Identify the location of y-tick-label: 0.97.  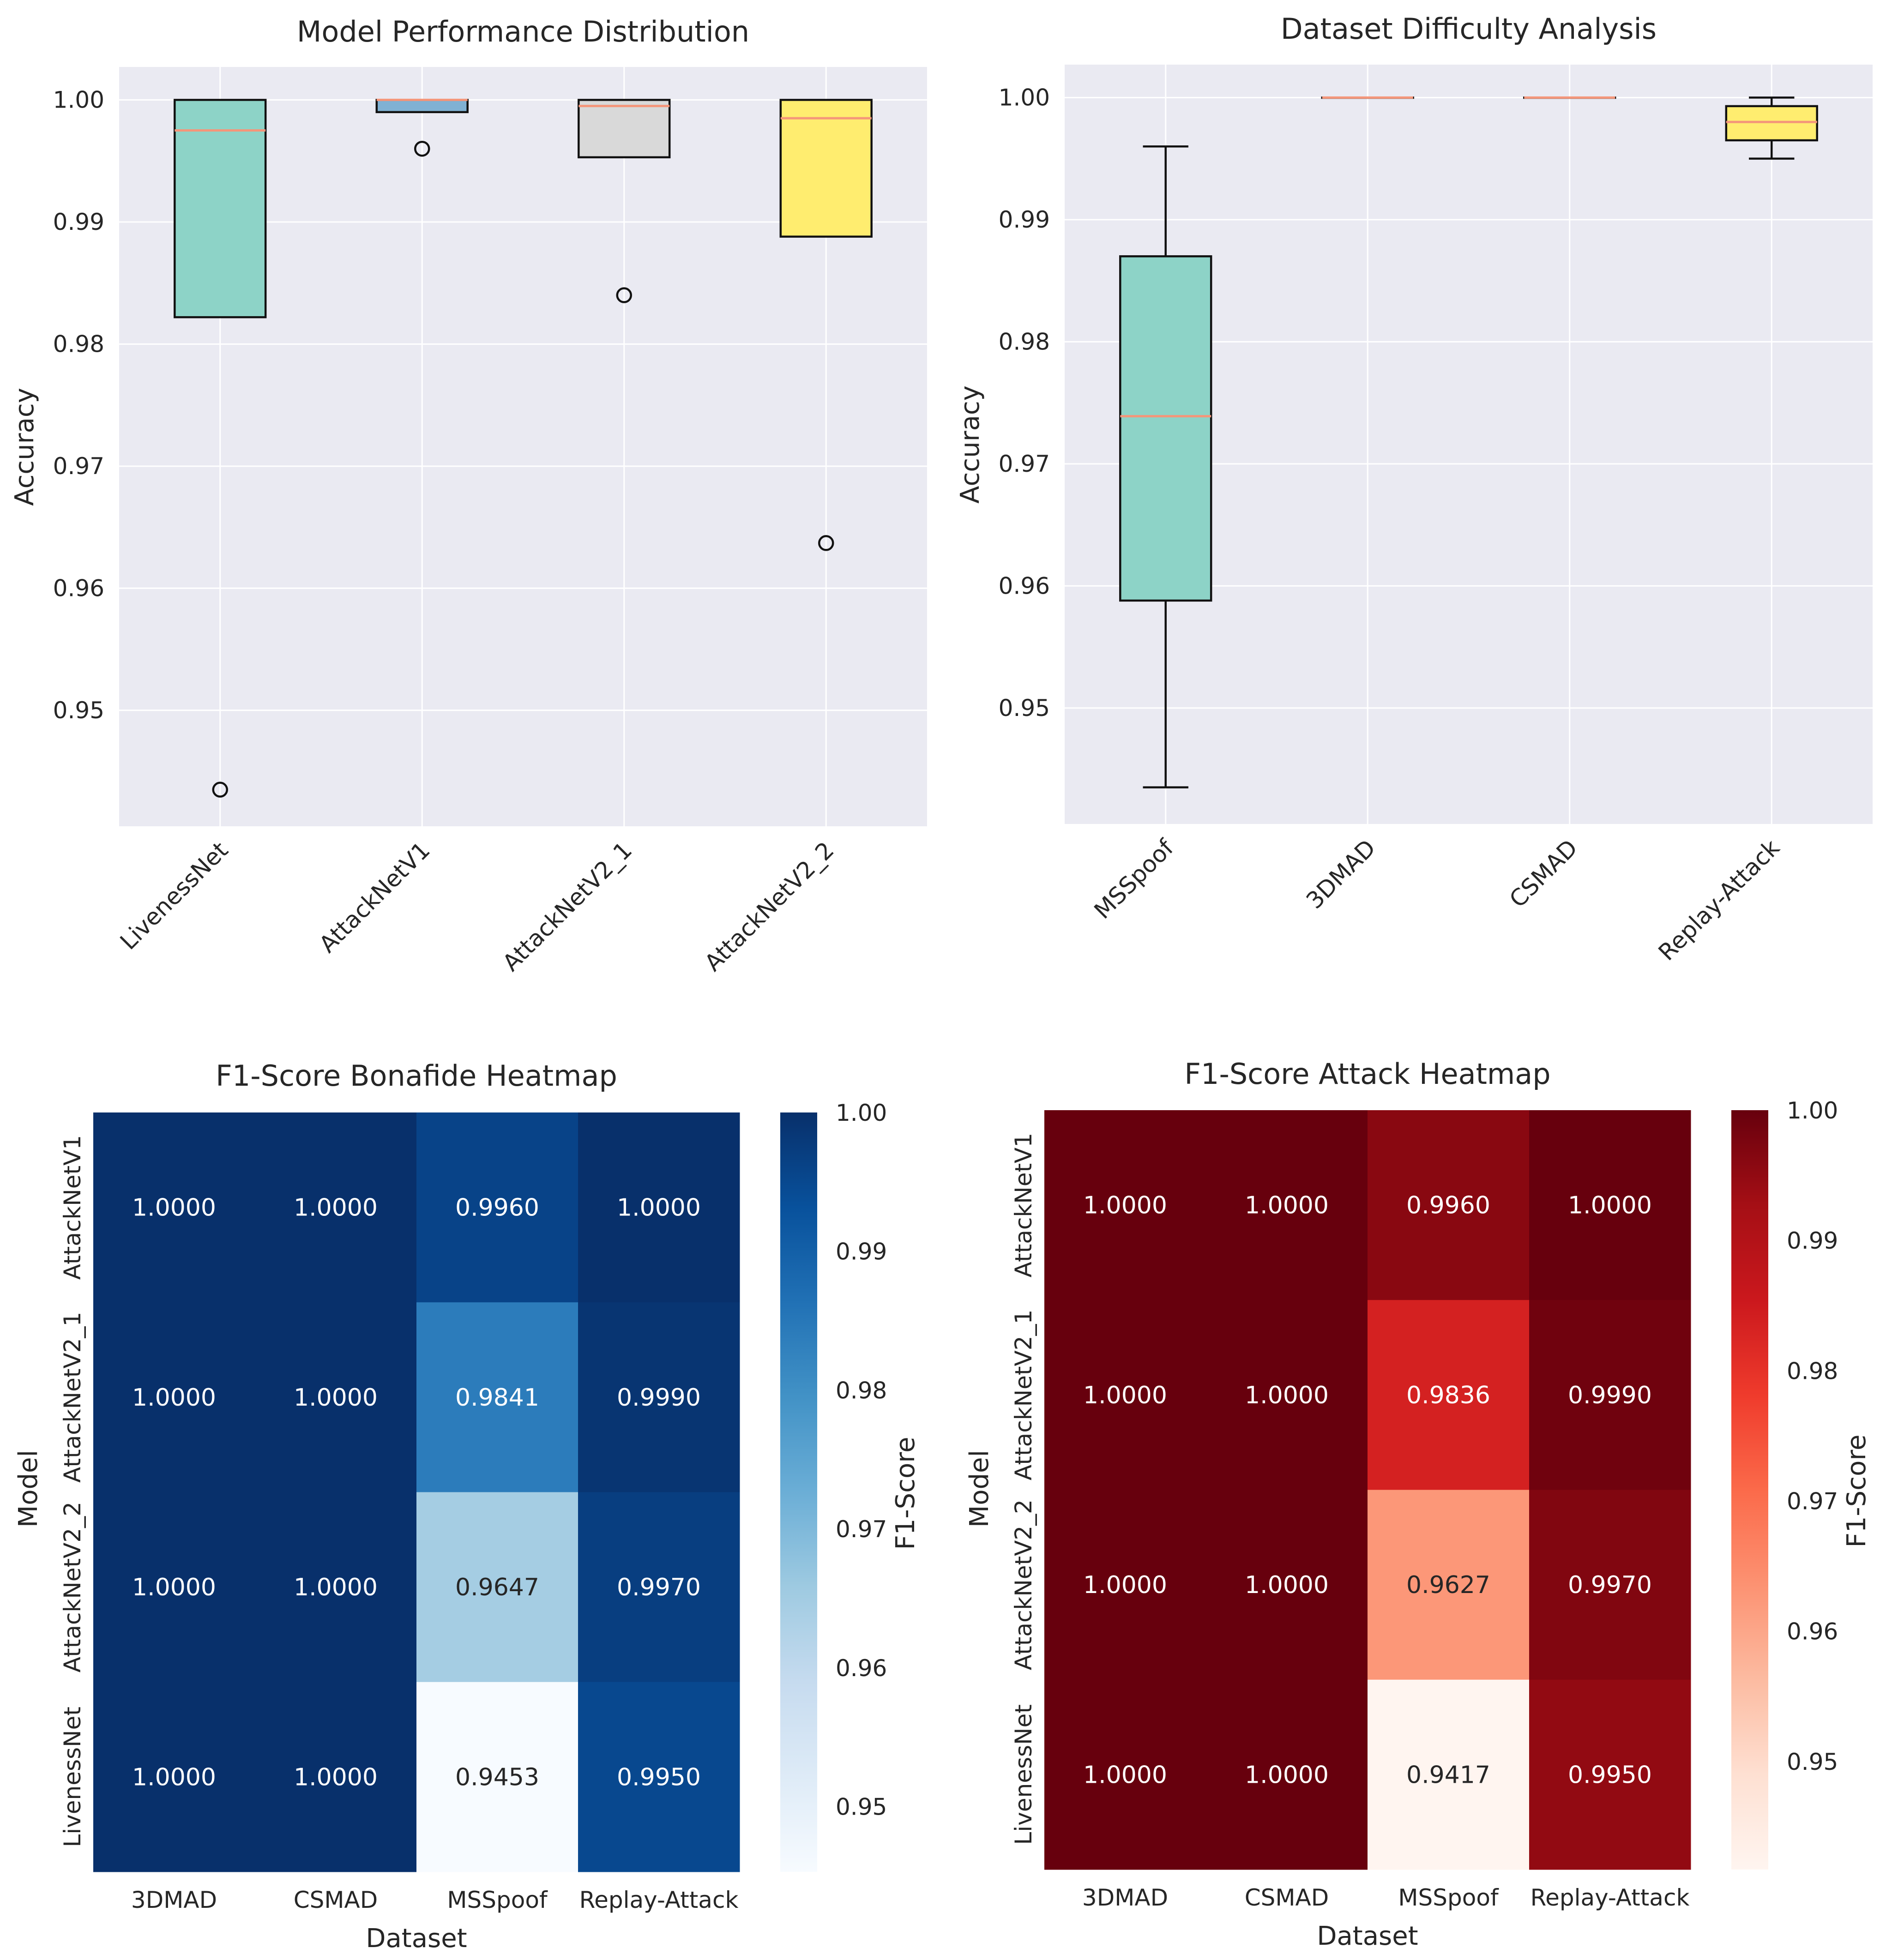
(79, 466).